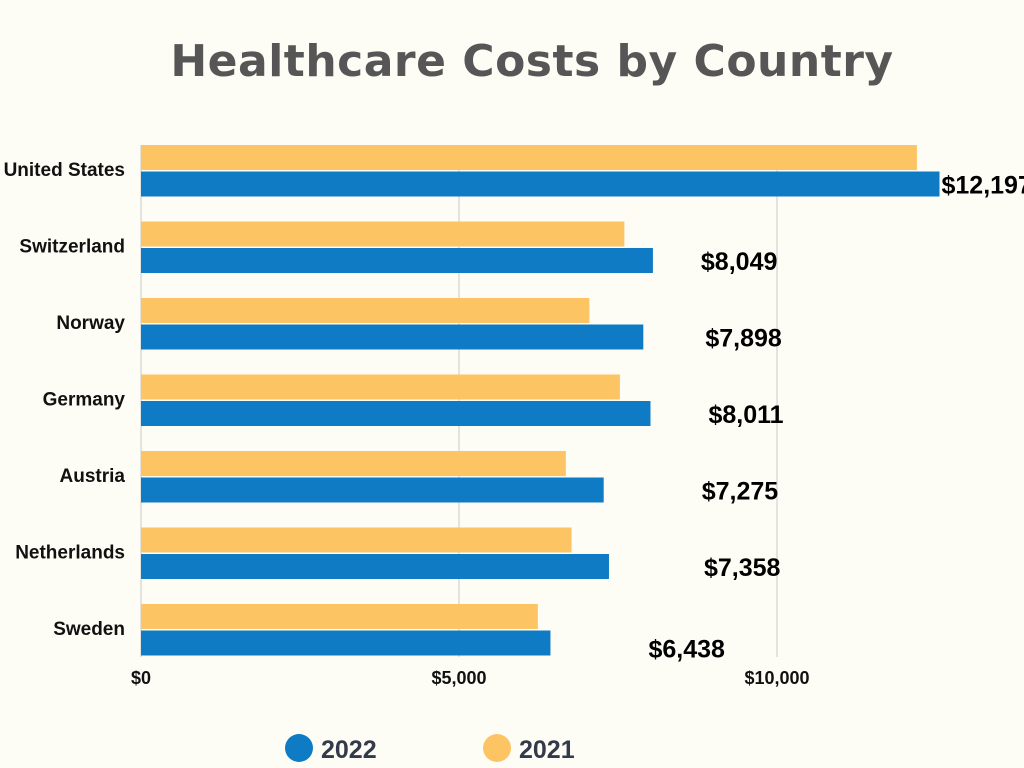 This screenshot has width=1024, height=768. What do you see at coordinates (739, 262) in the screenshot?
I see `value-label-1: $8,049` at bounding box center [739, 262].